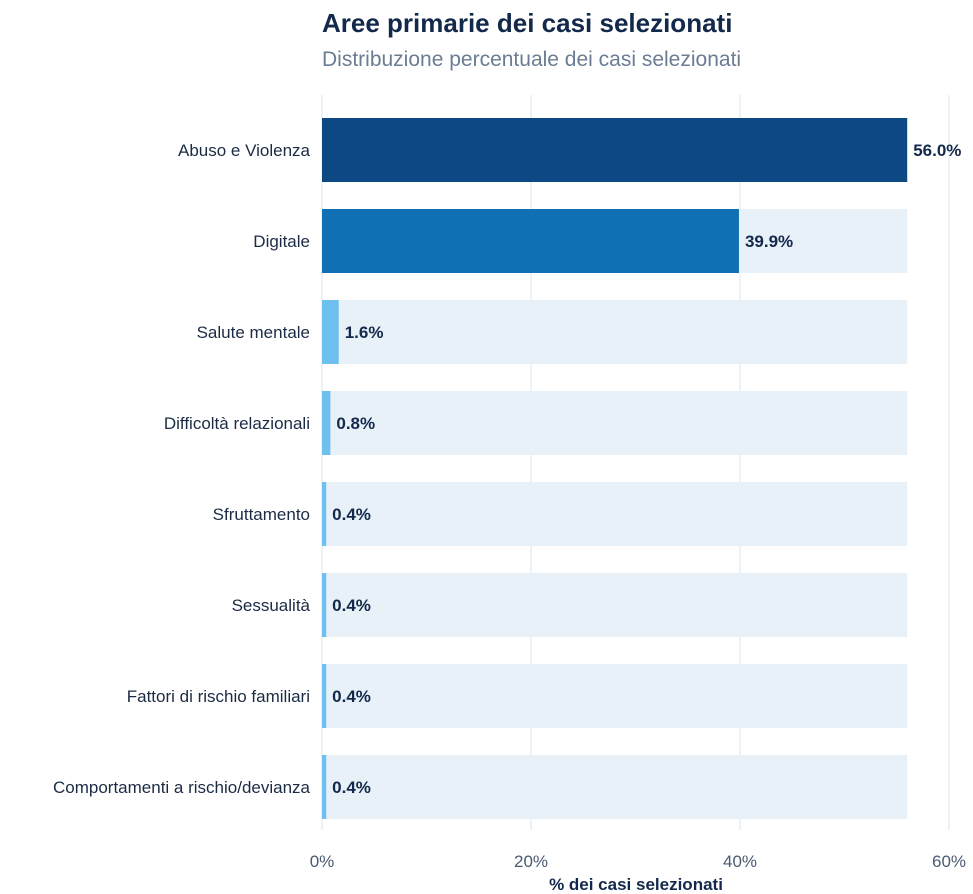 The width and height of the screenshot is (973, 894). I want to click on chart-title: Aree primarie dei casi selezionati, so click(527, 23).